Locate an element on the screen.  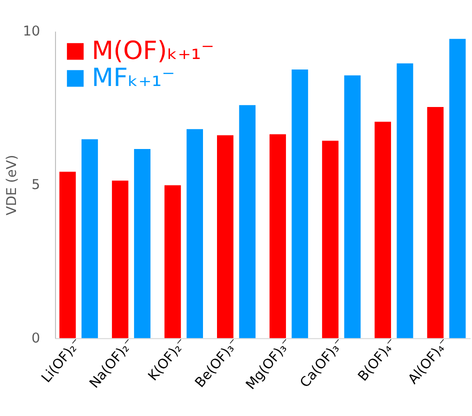
y-tick-label: 10 is located at coordinates (31, 31).